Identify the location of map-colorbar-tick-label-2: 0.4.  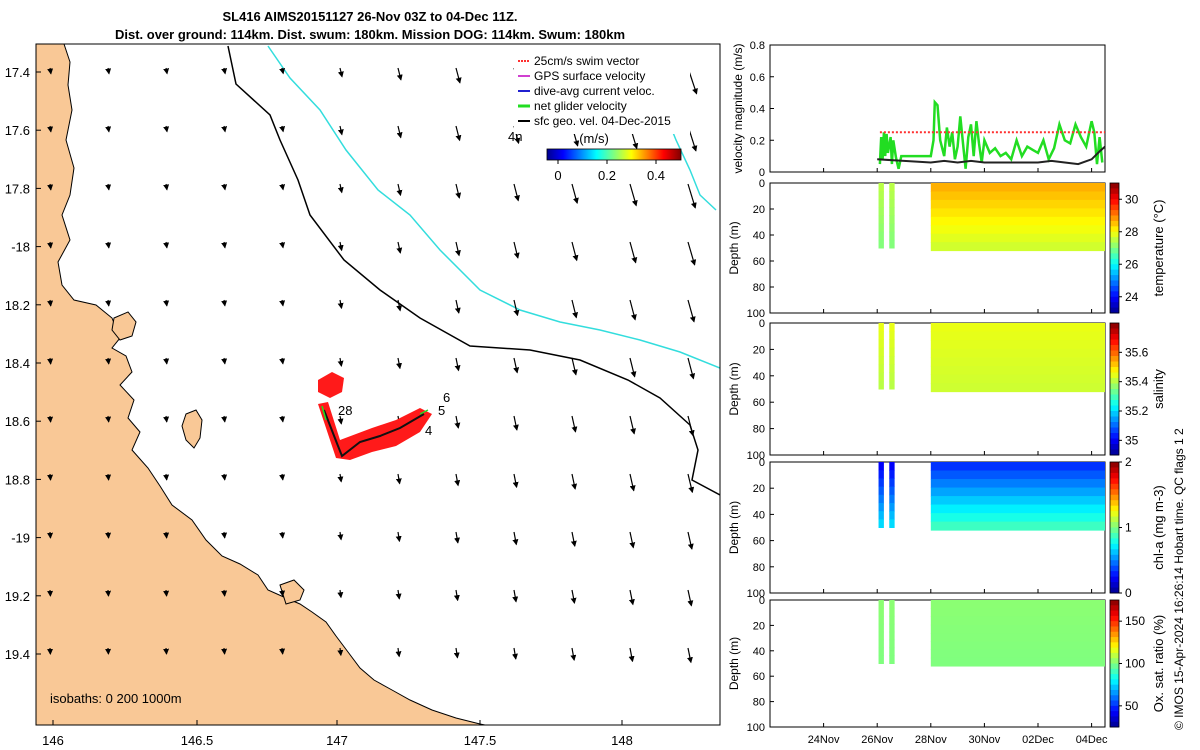
(656, 175).